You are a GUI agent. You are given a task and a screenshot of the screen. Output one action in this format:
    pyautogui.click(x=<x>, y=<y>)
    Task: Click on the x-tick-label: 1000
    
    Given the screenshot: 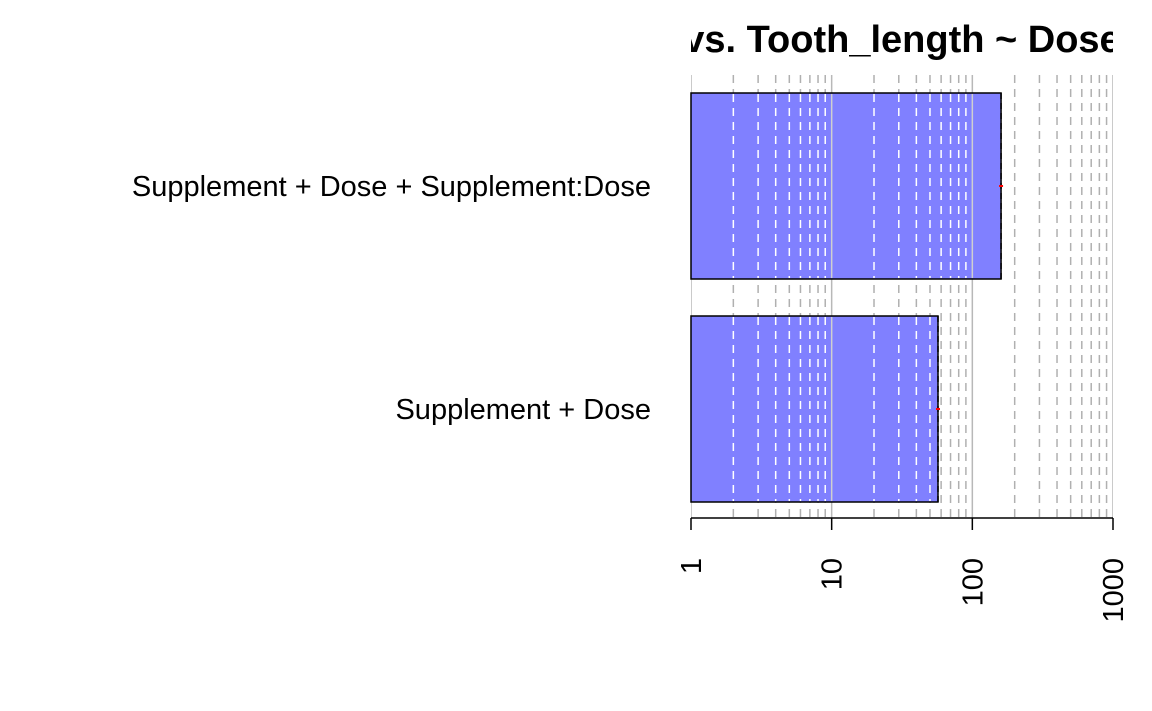 What is the action you would take?
    pyautogui.click(x=1114, y=590)
    